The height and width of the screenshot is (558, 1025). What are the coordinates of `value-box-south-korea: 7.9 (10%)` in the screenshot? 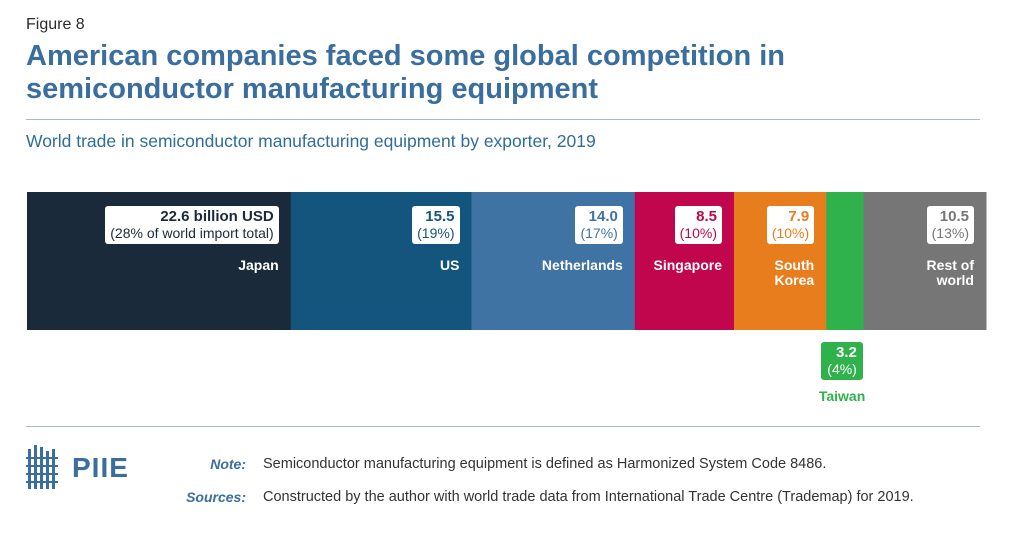 It's located at (790, 225).